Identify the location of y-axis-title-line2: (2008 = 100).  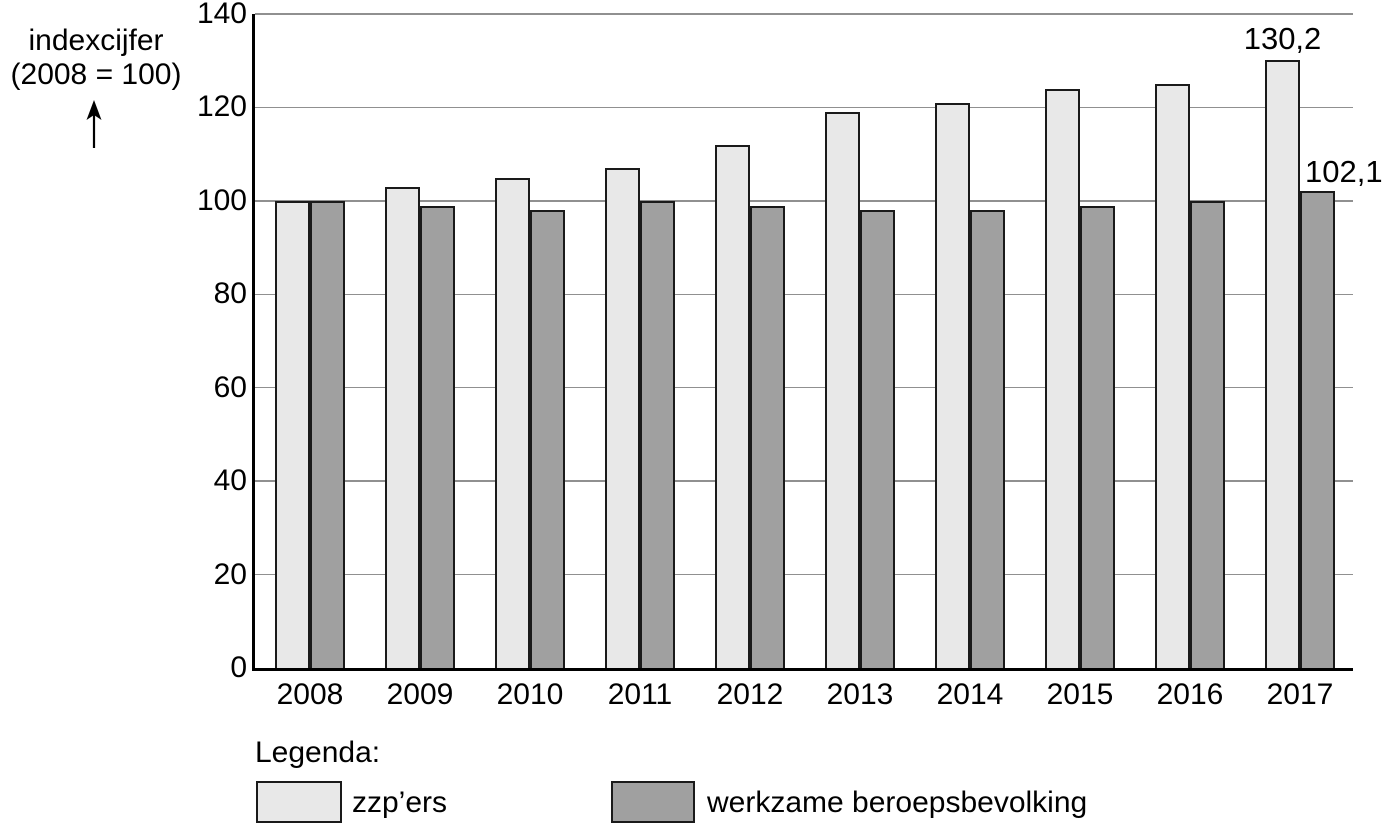
(96, 74).